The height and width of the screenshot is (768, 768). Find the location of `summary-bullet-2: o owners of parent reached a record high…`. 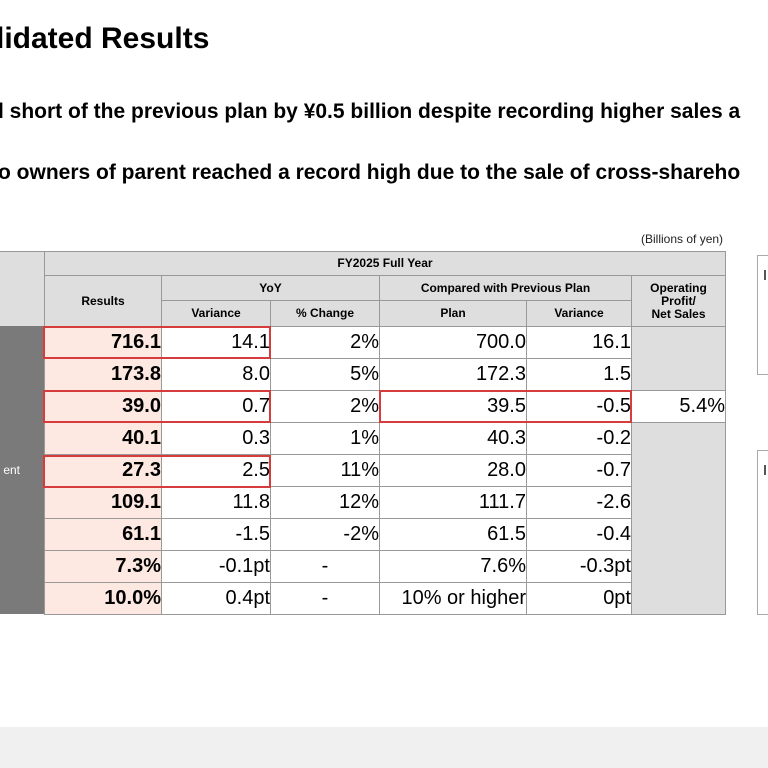

summary-bullet-2: o owners of parent reached a record high… is located at coordinates (370, 172).